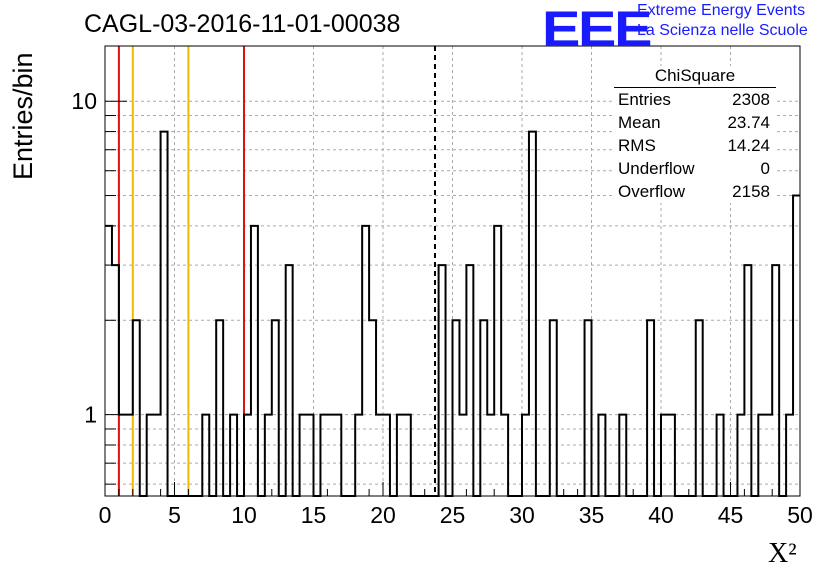 The width and height of the screenshot is (836, 572). Describe the element at coordinates (695, 191) in the screenshot. I see `stats-row-overflow: Overflow 2158` at that location.